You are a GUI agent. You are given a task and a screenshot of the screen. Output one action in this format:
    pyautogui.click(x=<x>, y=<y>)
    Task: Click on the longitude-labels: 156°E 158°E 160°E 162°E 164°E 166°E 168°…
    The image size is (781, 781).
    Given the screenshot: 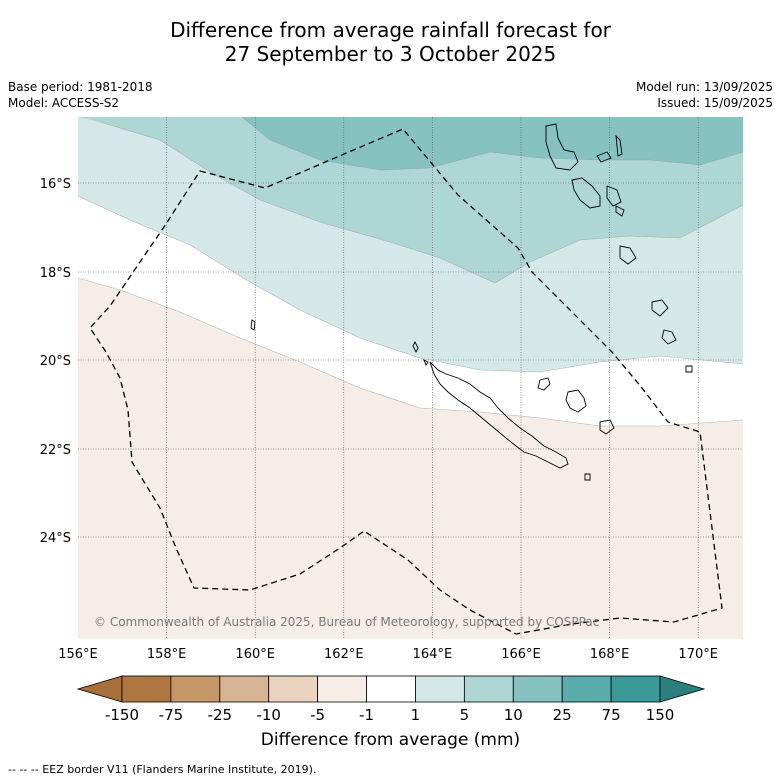 What is the action you would take?
    pyautogui.click(x=388, y=654)
    